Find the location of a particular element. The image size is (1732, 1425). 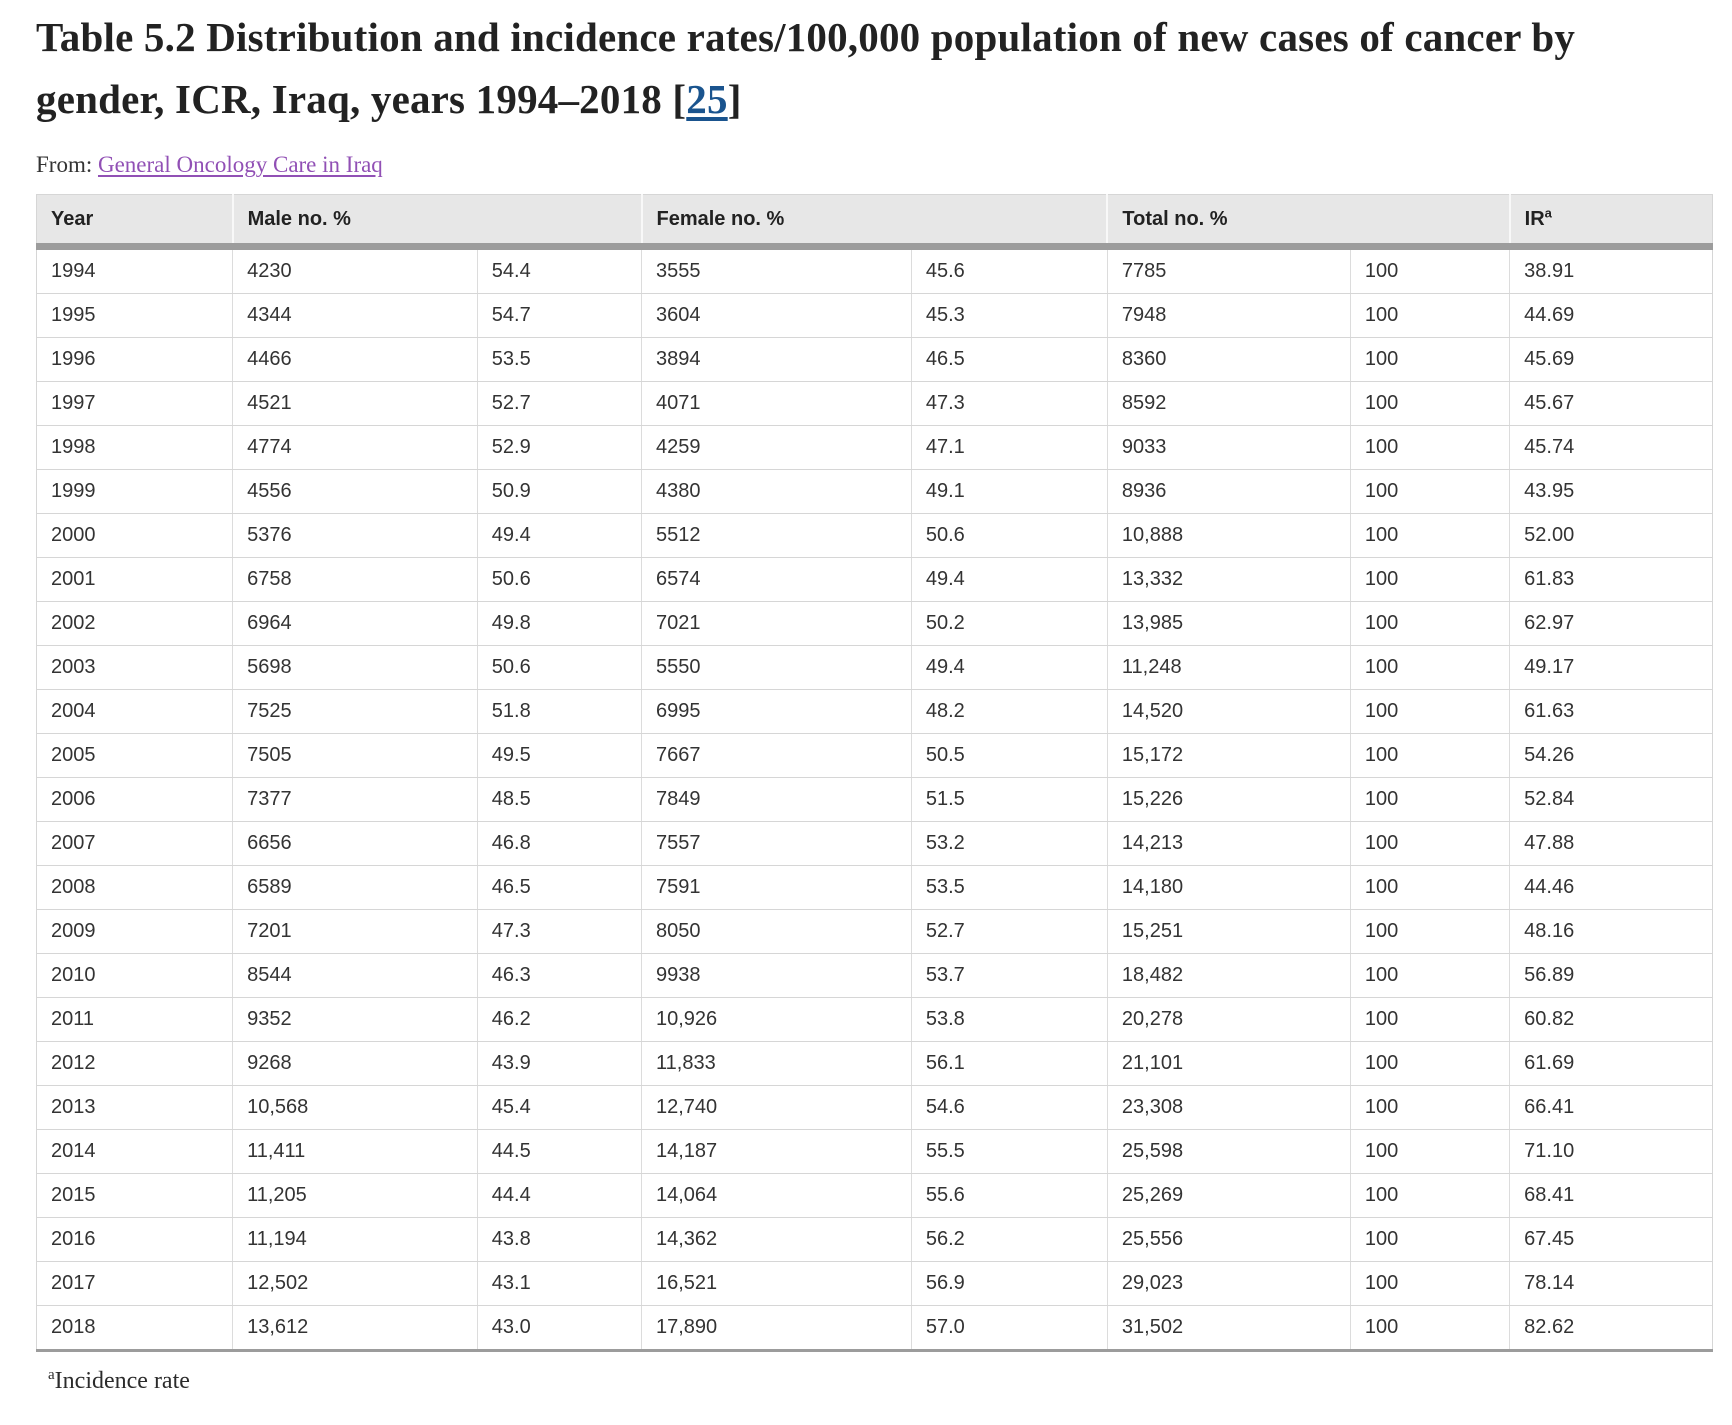

cell-male_pct: 44.4 is located at coordinates (560, 1195).